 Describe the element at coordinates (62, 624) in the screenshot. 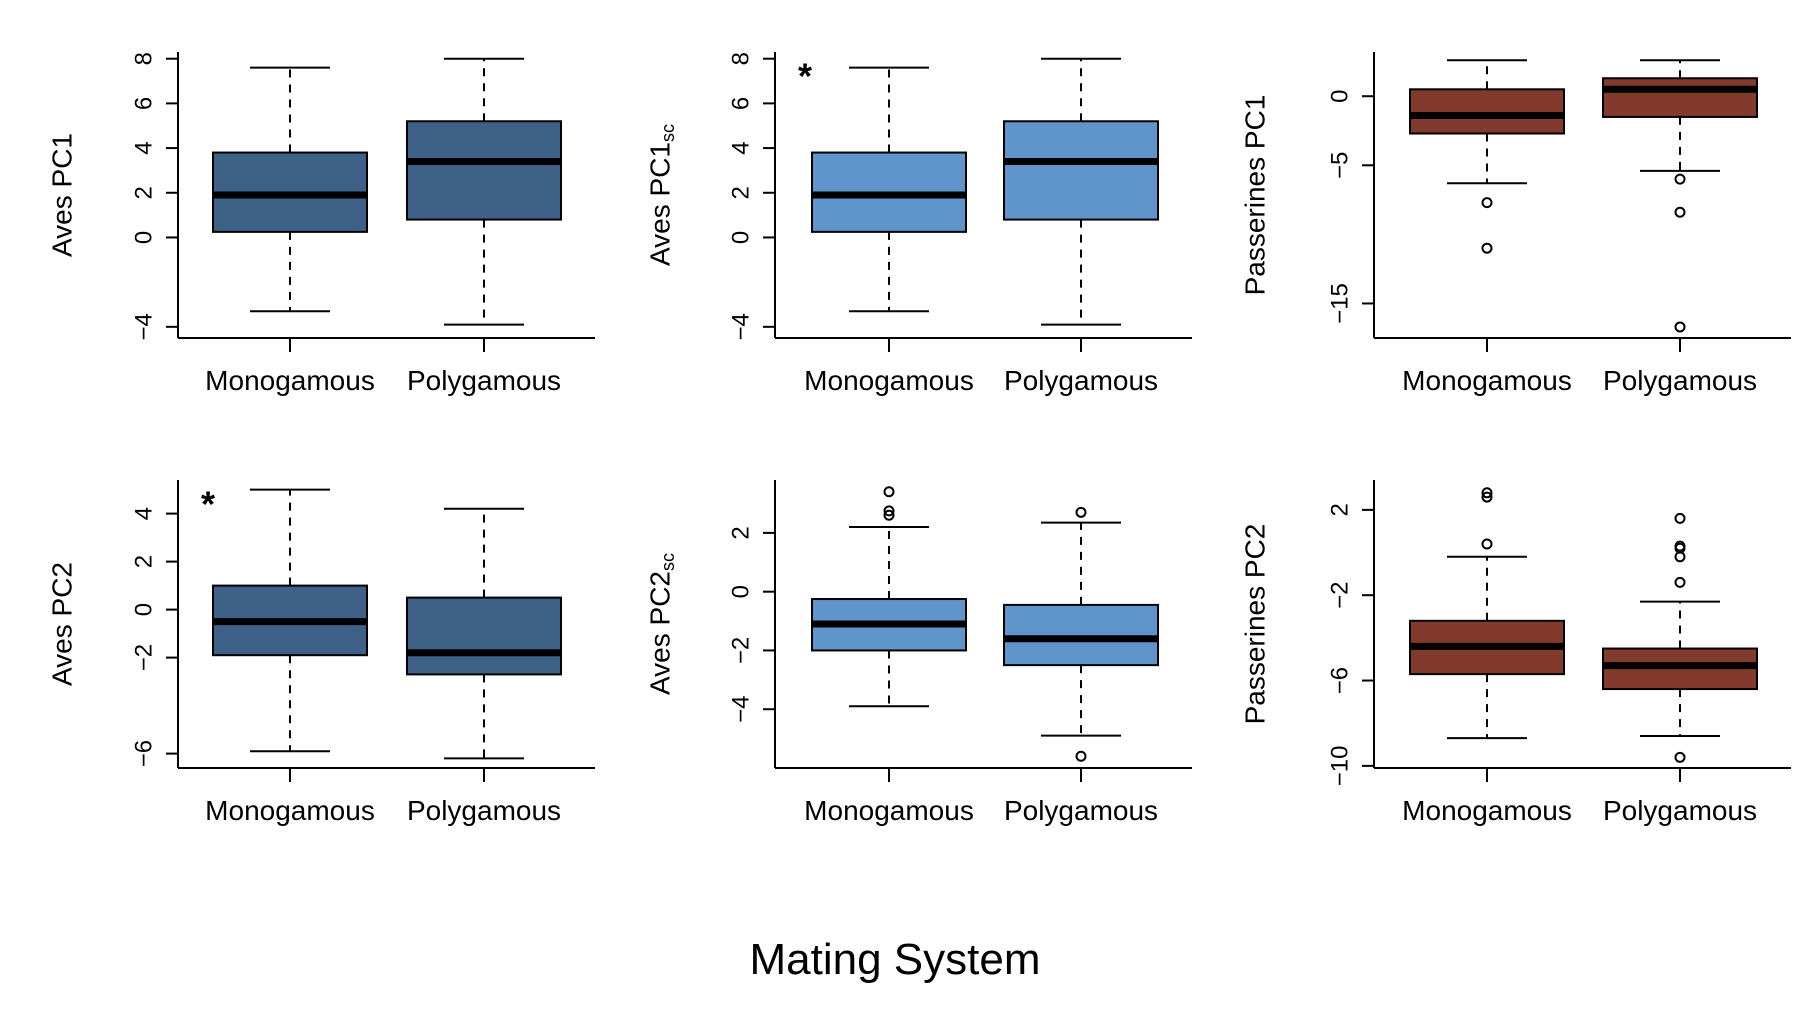

I see `y-axis-label: Aves PC2` at that location.